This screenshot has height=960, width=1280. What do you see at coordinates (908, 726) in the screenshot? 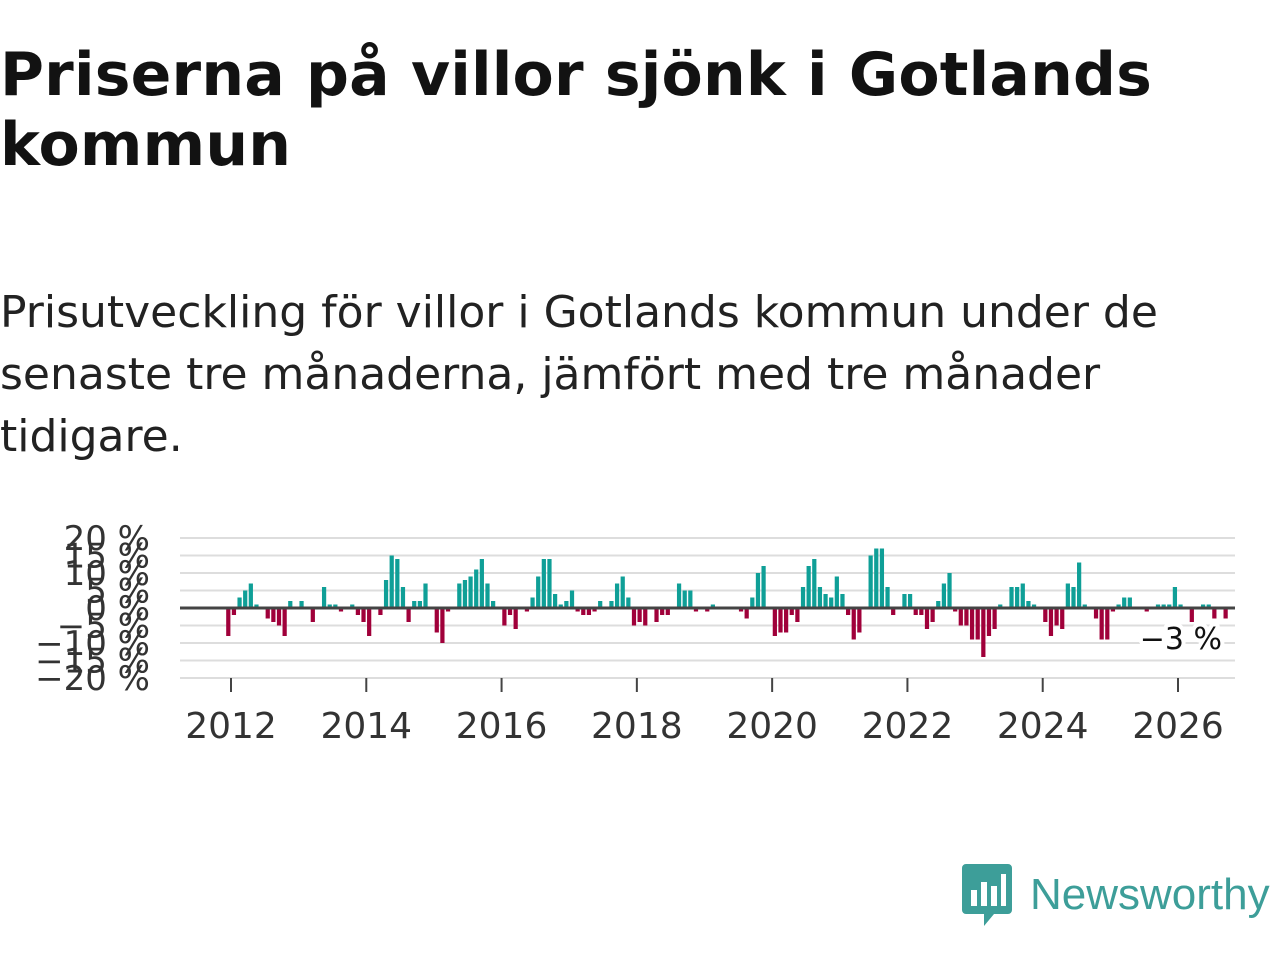
I see `x-tick-label: 2022` at bounding box center [908, 726].